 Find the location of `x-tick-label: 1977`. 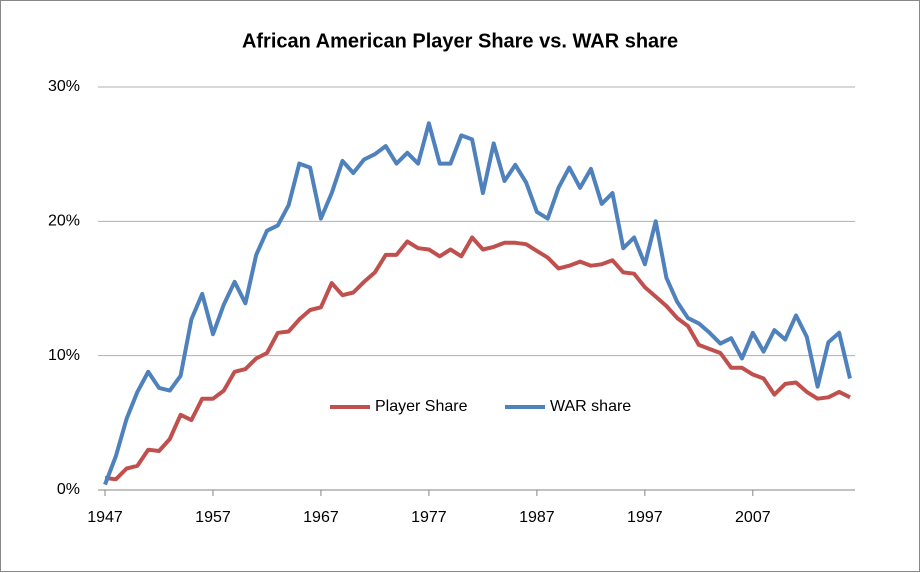

x-tick-label: 1977 is located at coordinates (429, 517).